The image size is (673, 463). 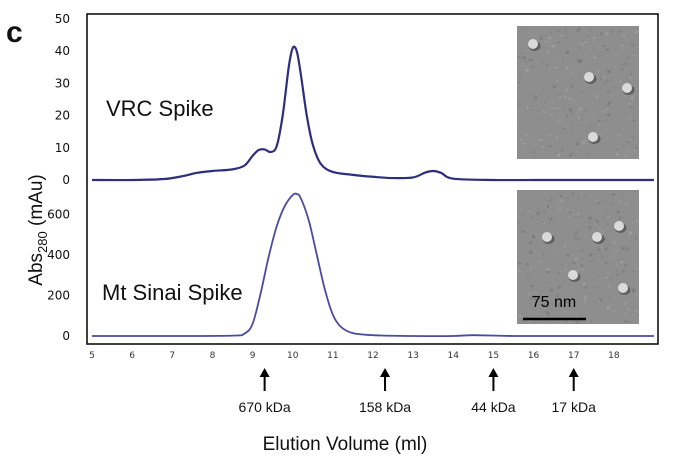 What do you see at coordinates (493, 372) in the screenshot?
I see `marker-arrow-head` at bounding box center [493, 372].